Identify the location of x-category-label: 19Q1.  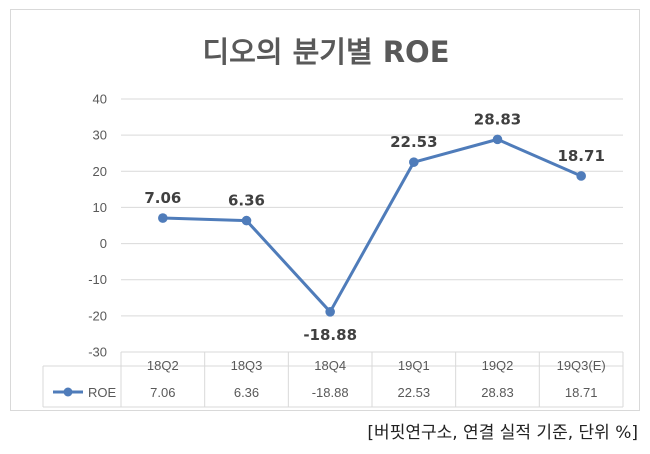
(414, 365).